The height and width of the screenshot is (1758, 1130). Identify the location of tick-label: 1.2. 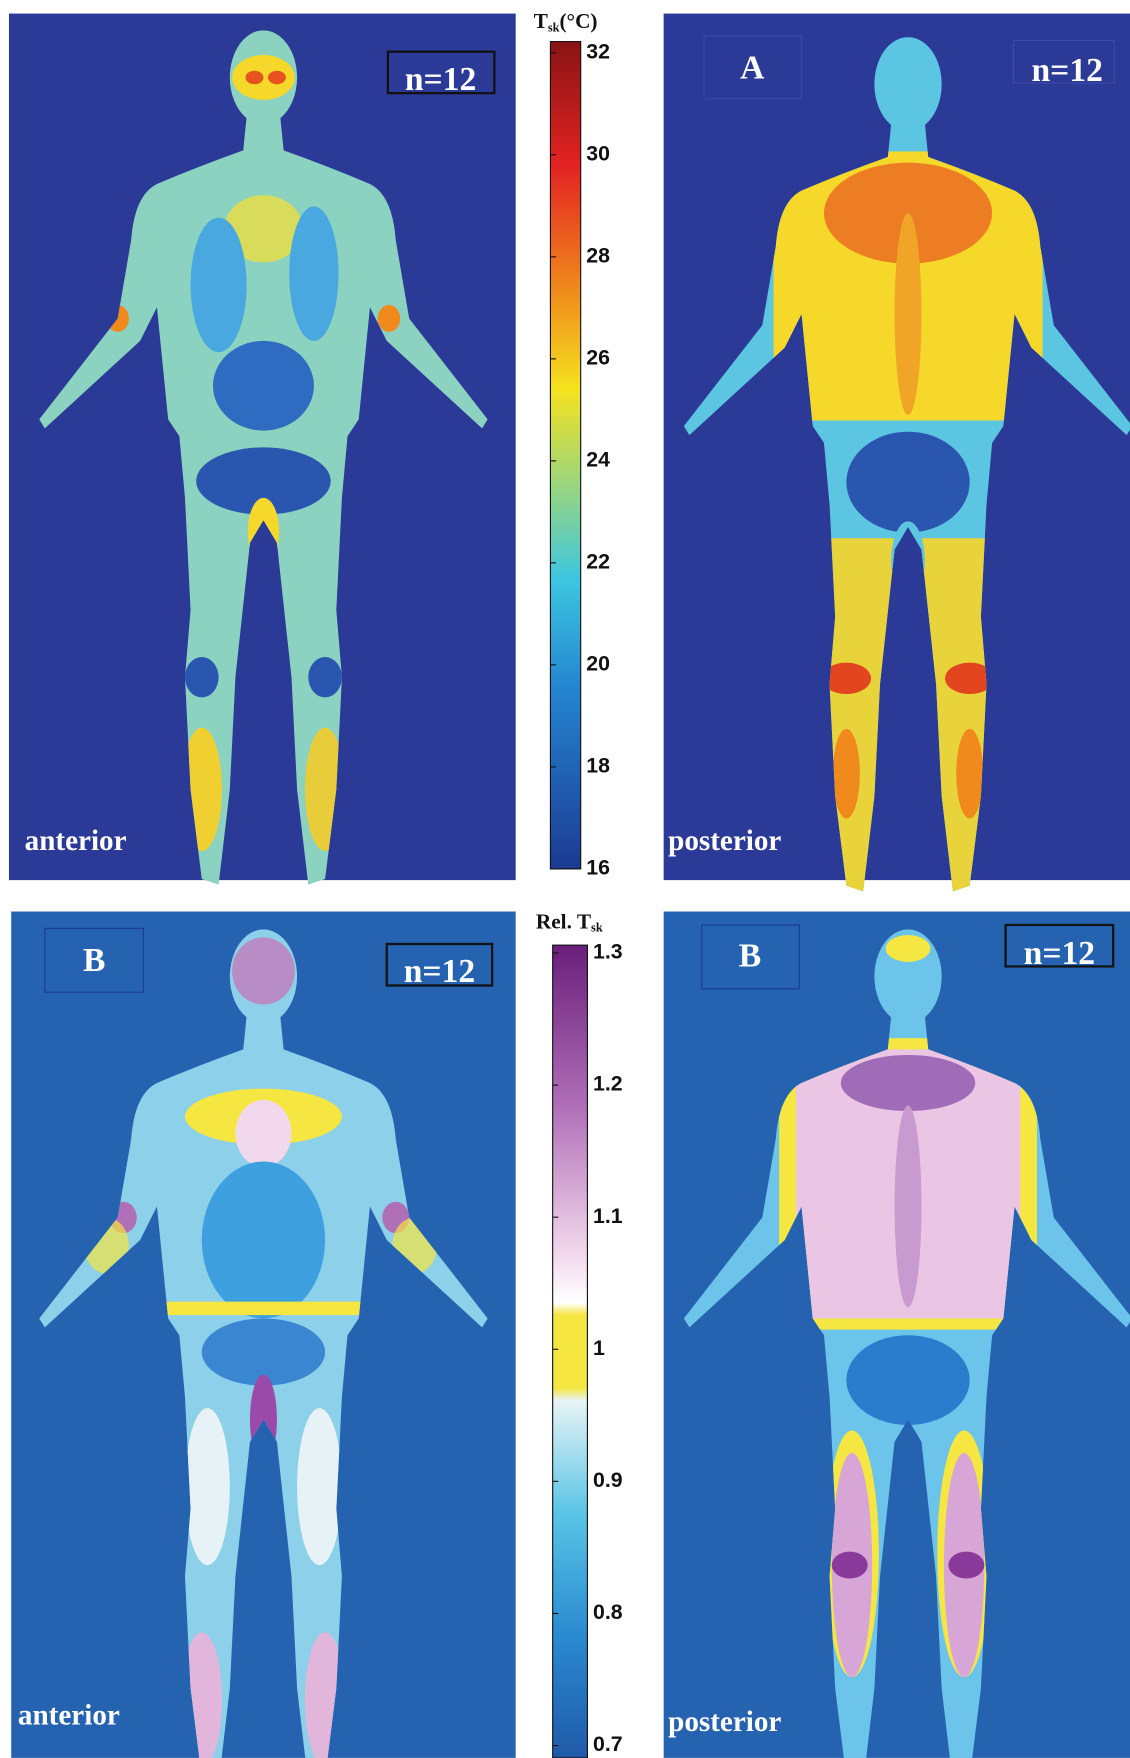
(608, 1084).